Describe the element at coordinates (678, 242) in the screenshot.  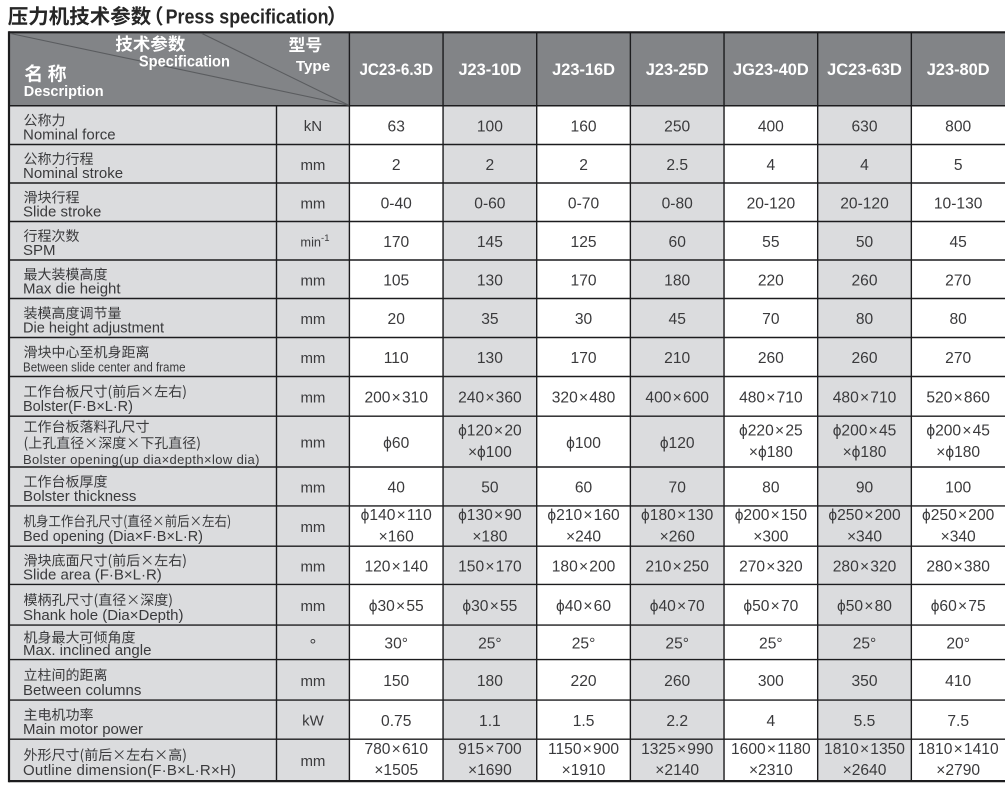
I see `svg-text: 60` at that location.